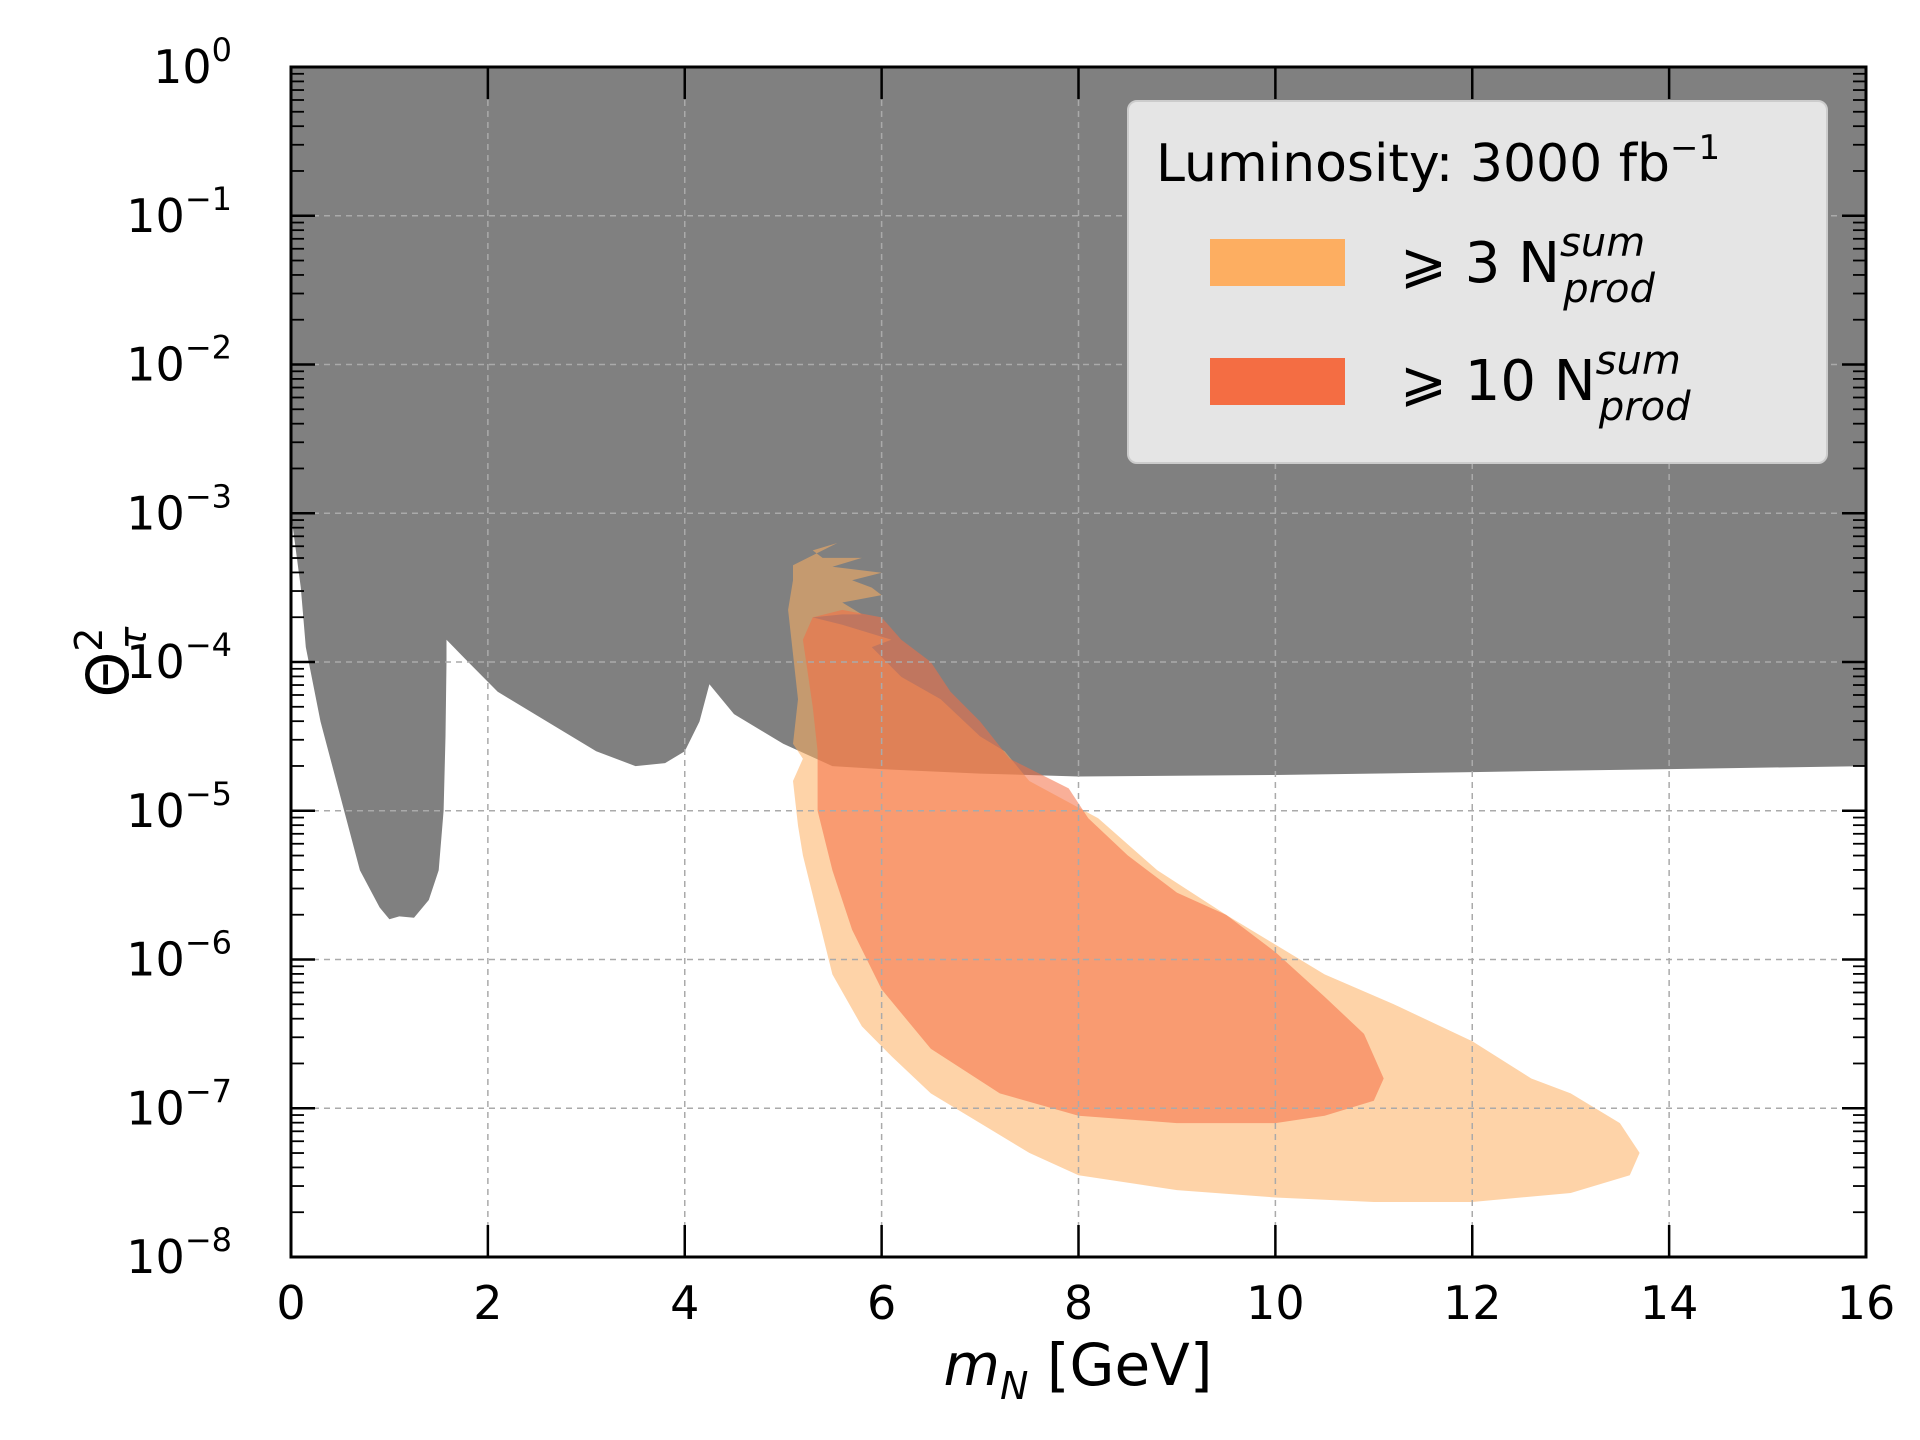  I want to click on y-tick-label: 10⁻⁵, so click(179, 806).